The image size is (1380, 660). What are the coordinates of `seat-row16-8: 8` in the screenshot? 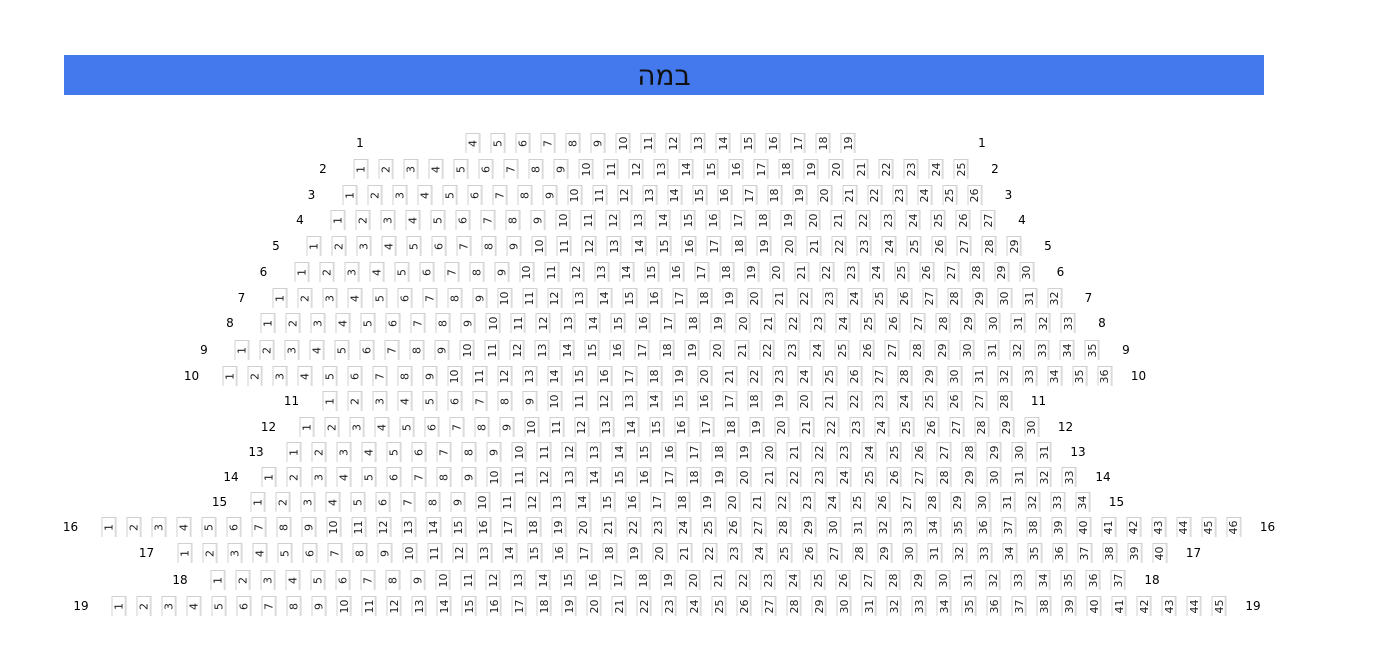 It's located at (283, 527).